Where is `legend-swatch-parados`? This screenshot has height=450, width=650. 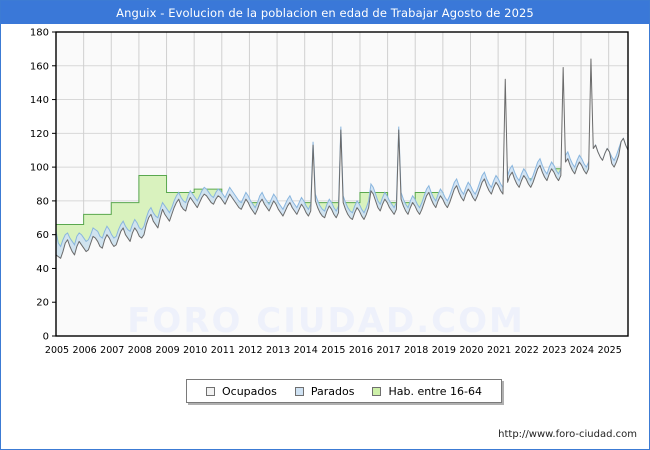
legend-swatch-parados is located at coordinates (299, 391).